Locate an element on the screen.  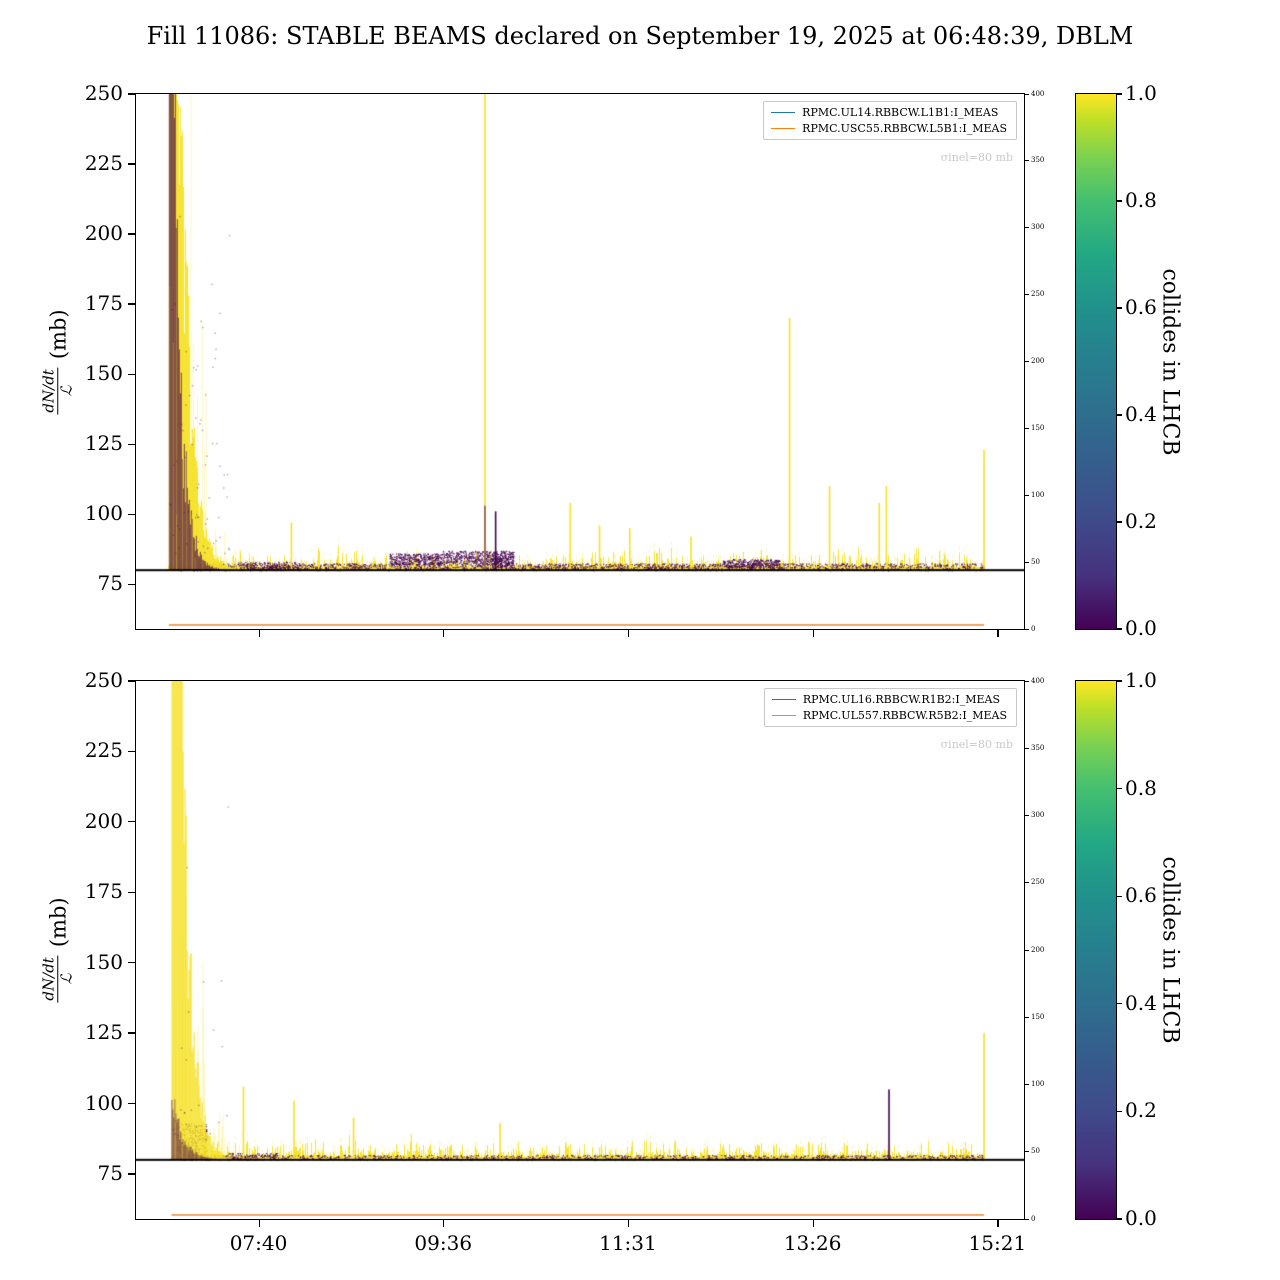
legend-entry: RPMC.UL16.RBBCW.R1B2:I_MEAS is located at coordinates (889, 699).